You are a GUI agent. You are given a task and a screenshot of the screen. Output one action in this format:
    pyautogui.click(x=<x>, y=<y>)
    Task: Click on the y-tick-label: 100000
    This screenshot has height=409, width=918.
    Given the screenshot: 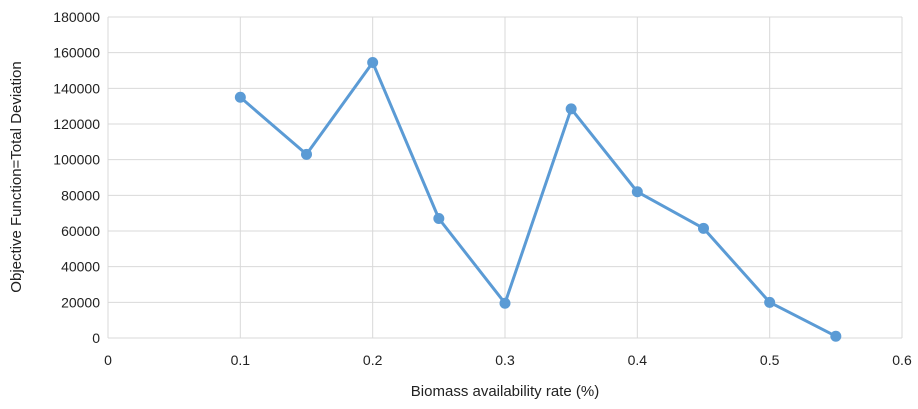 What is the action you would take?
    pyautogui.click(x=76, y=160)
    